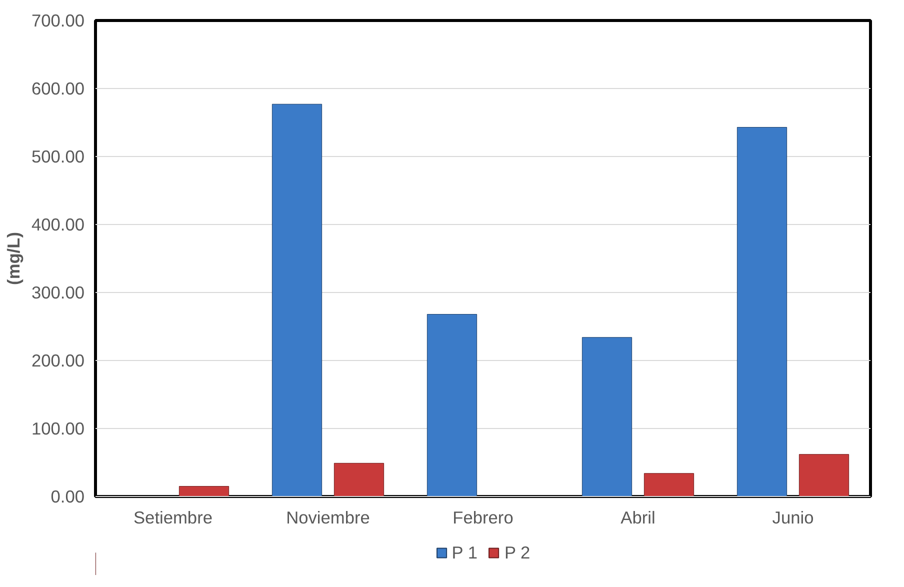  Describe the element at coordinates (328, 518) in the screenshot. I see `x-tick-label: Noviembre` at that location.